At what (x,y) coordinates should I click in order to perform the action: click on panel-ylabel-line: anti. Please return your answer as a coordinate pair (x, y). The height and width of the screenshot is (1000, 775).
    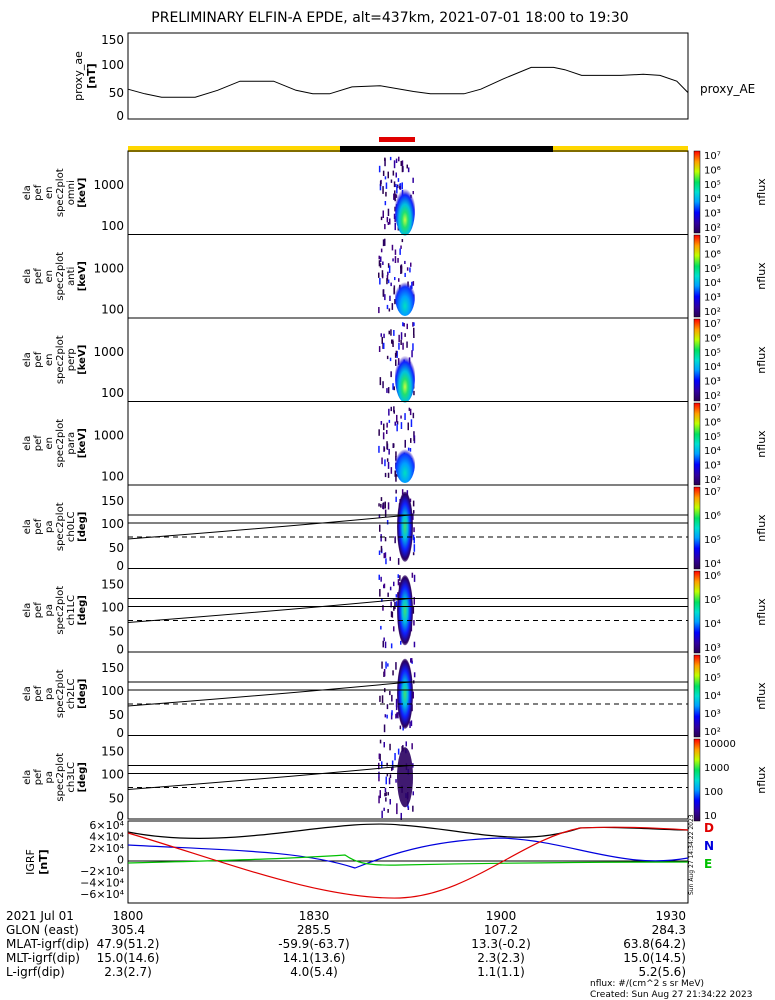
    Looking at the image, I should click on (71, 276).